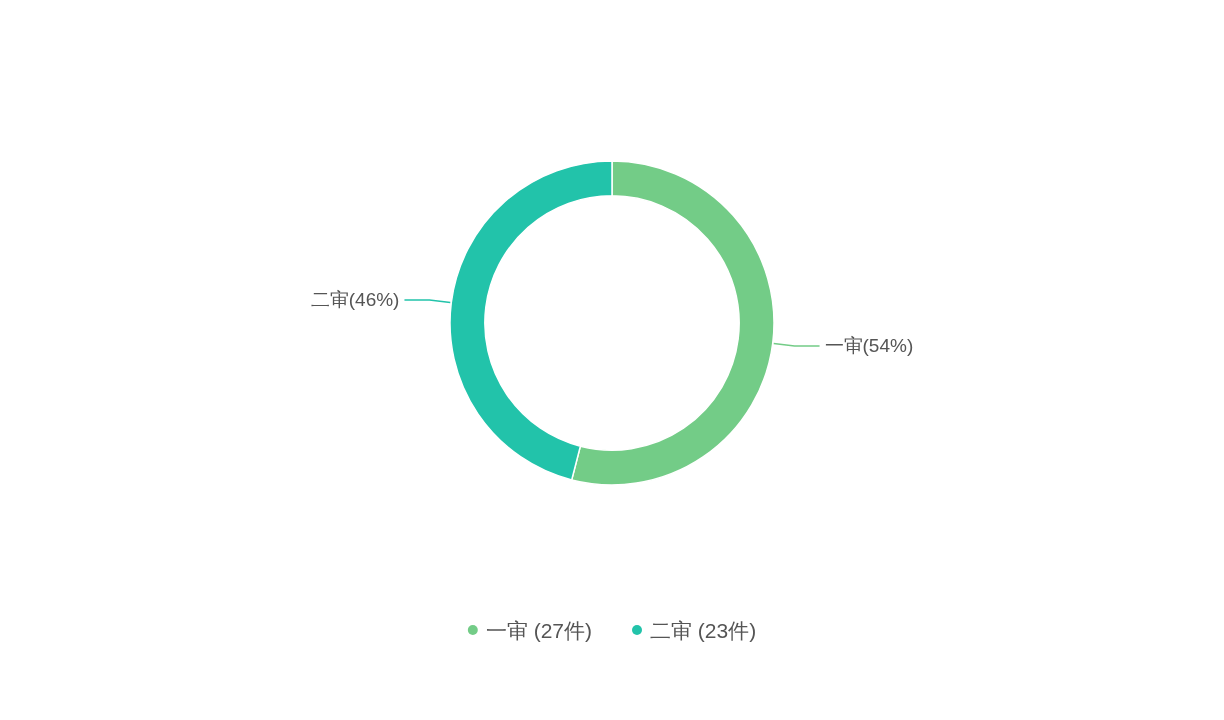 The width and height of the screenshot is (1224, 720). What do you see at coordinates (355, 299) in the screenshot?
I see `data-label: 二审(46%)` at bounding box center [355, 299].